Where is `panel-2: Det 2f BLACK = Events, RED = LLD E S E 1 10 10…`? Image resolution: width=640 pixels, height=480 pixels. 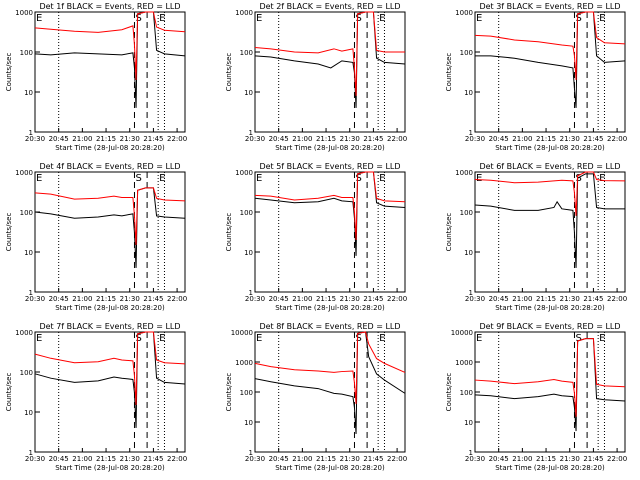 panel-2: Det 2f BLACK = Events, RED = LLD E S E 1 10 10… is located at coordinates (316, 77).